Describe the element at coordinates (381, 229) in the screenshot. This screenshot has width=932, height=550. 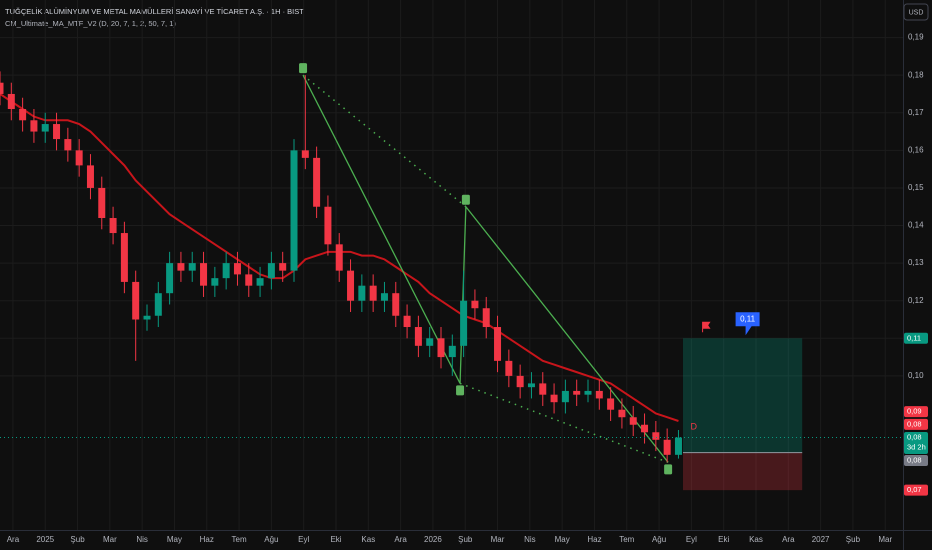
I see `zigzag-line` at that location.